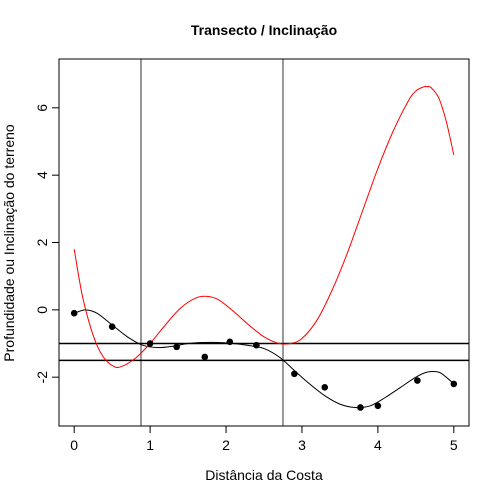  Describe the element at coordinates (264, 475) in the screenshot. I see `x-axis-title: Distância da Costa` at that location.